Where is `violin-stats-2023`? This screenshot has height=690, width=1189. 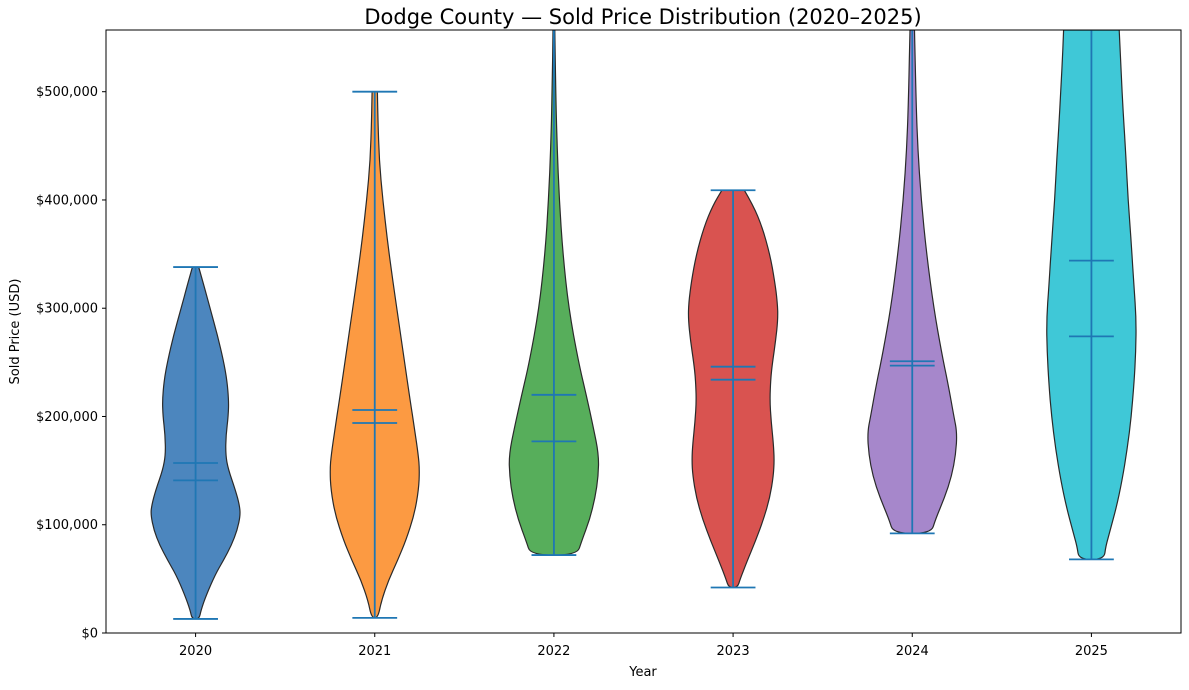
violin-stats-2023 is located at coordinates (733, 389).